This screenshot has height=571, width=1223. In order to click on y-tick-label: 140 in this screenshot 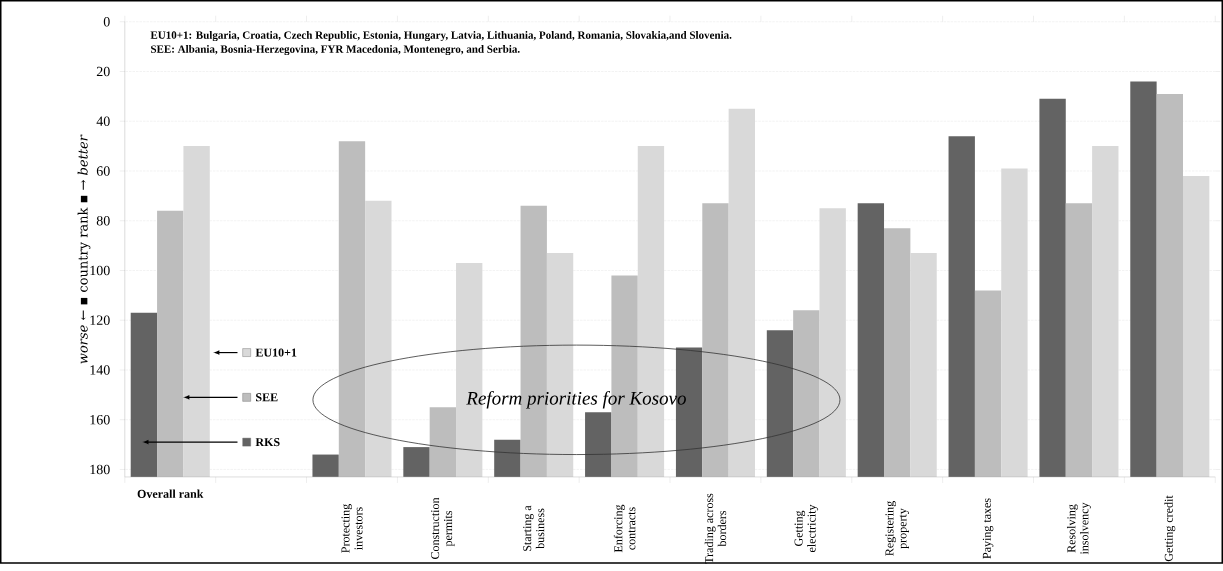, I will do `click(100, 370)`.